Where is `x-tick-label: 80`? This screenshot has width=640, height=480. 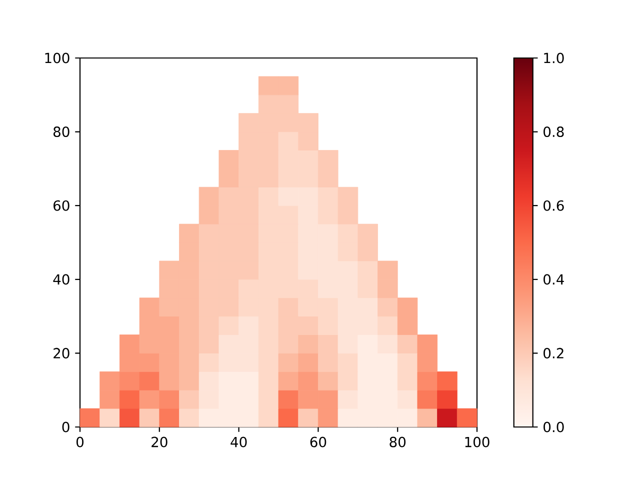
x-tick-label: 80 is located at coordinates (398, 442).